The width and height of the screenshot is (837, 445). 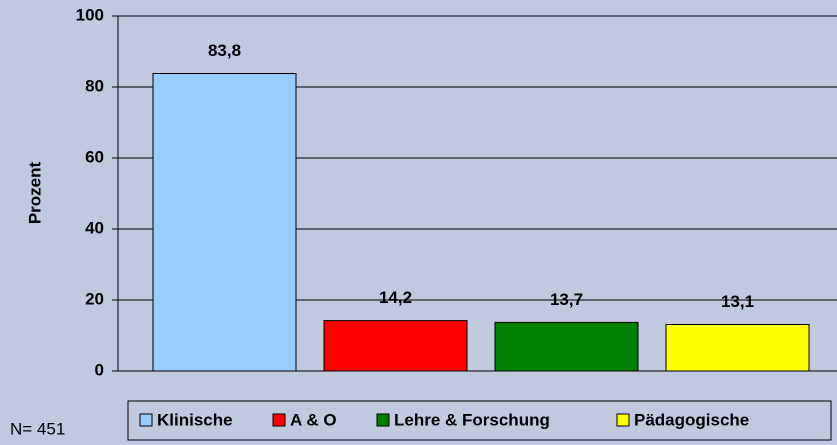 What do you see at coordinates (94, 298) in the screenshot?
I see `y-tick-label: 20` at bounding box center [94, 298].